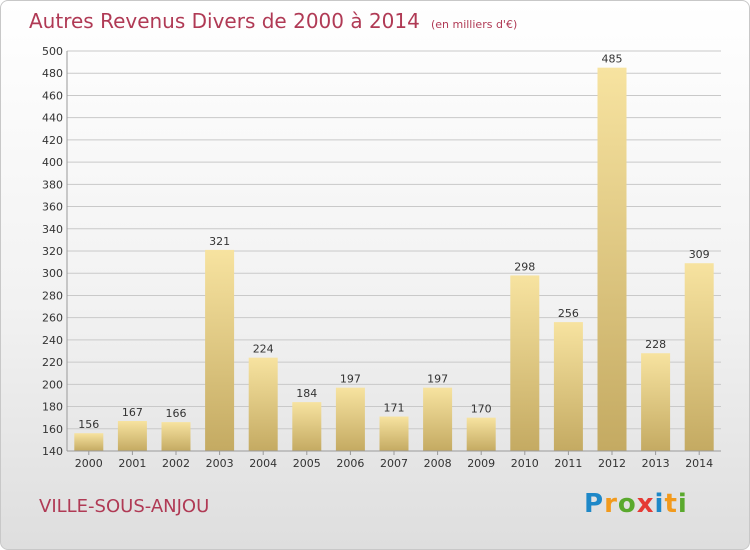  What do you see at coordinates (611, 504) in the screenshot?
I see `brand-letter: r` at bounding box center [611, 504].